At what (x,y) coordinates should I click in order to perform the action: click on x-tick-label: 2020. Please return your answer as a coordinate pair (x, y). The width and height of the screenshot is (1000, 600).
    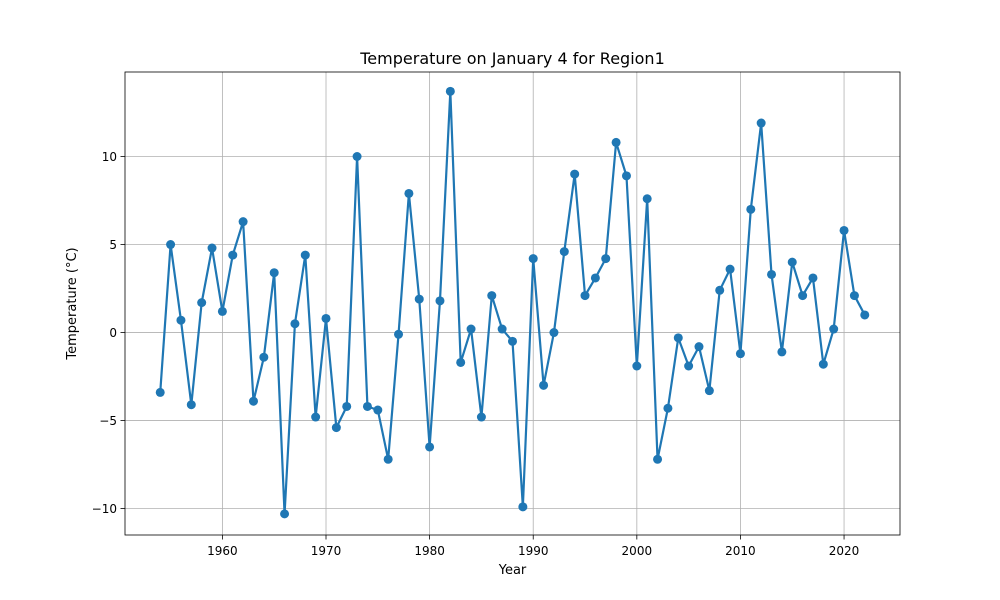
    Looking at the image, I should click on (844, 551).